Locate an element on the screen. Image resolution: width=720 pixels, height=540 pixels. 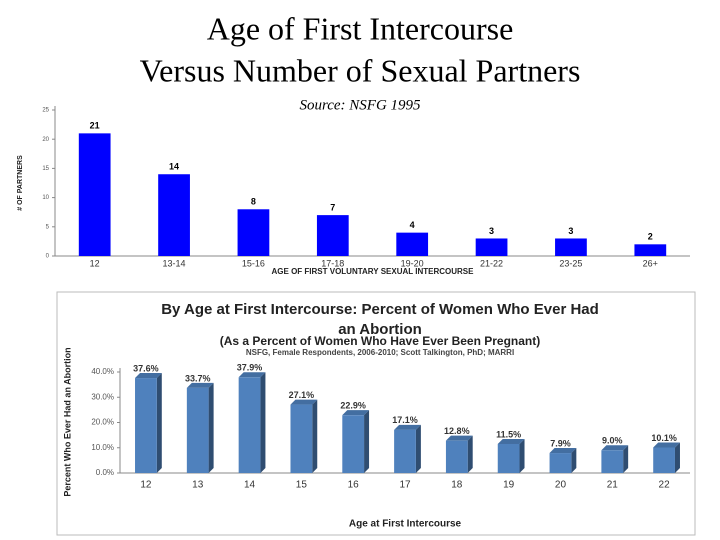
data-label: 10.1% is located at coordinates (664, 438).